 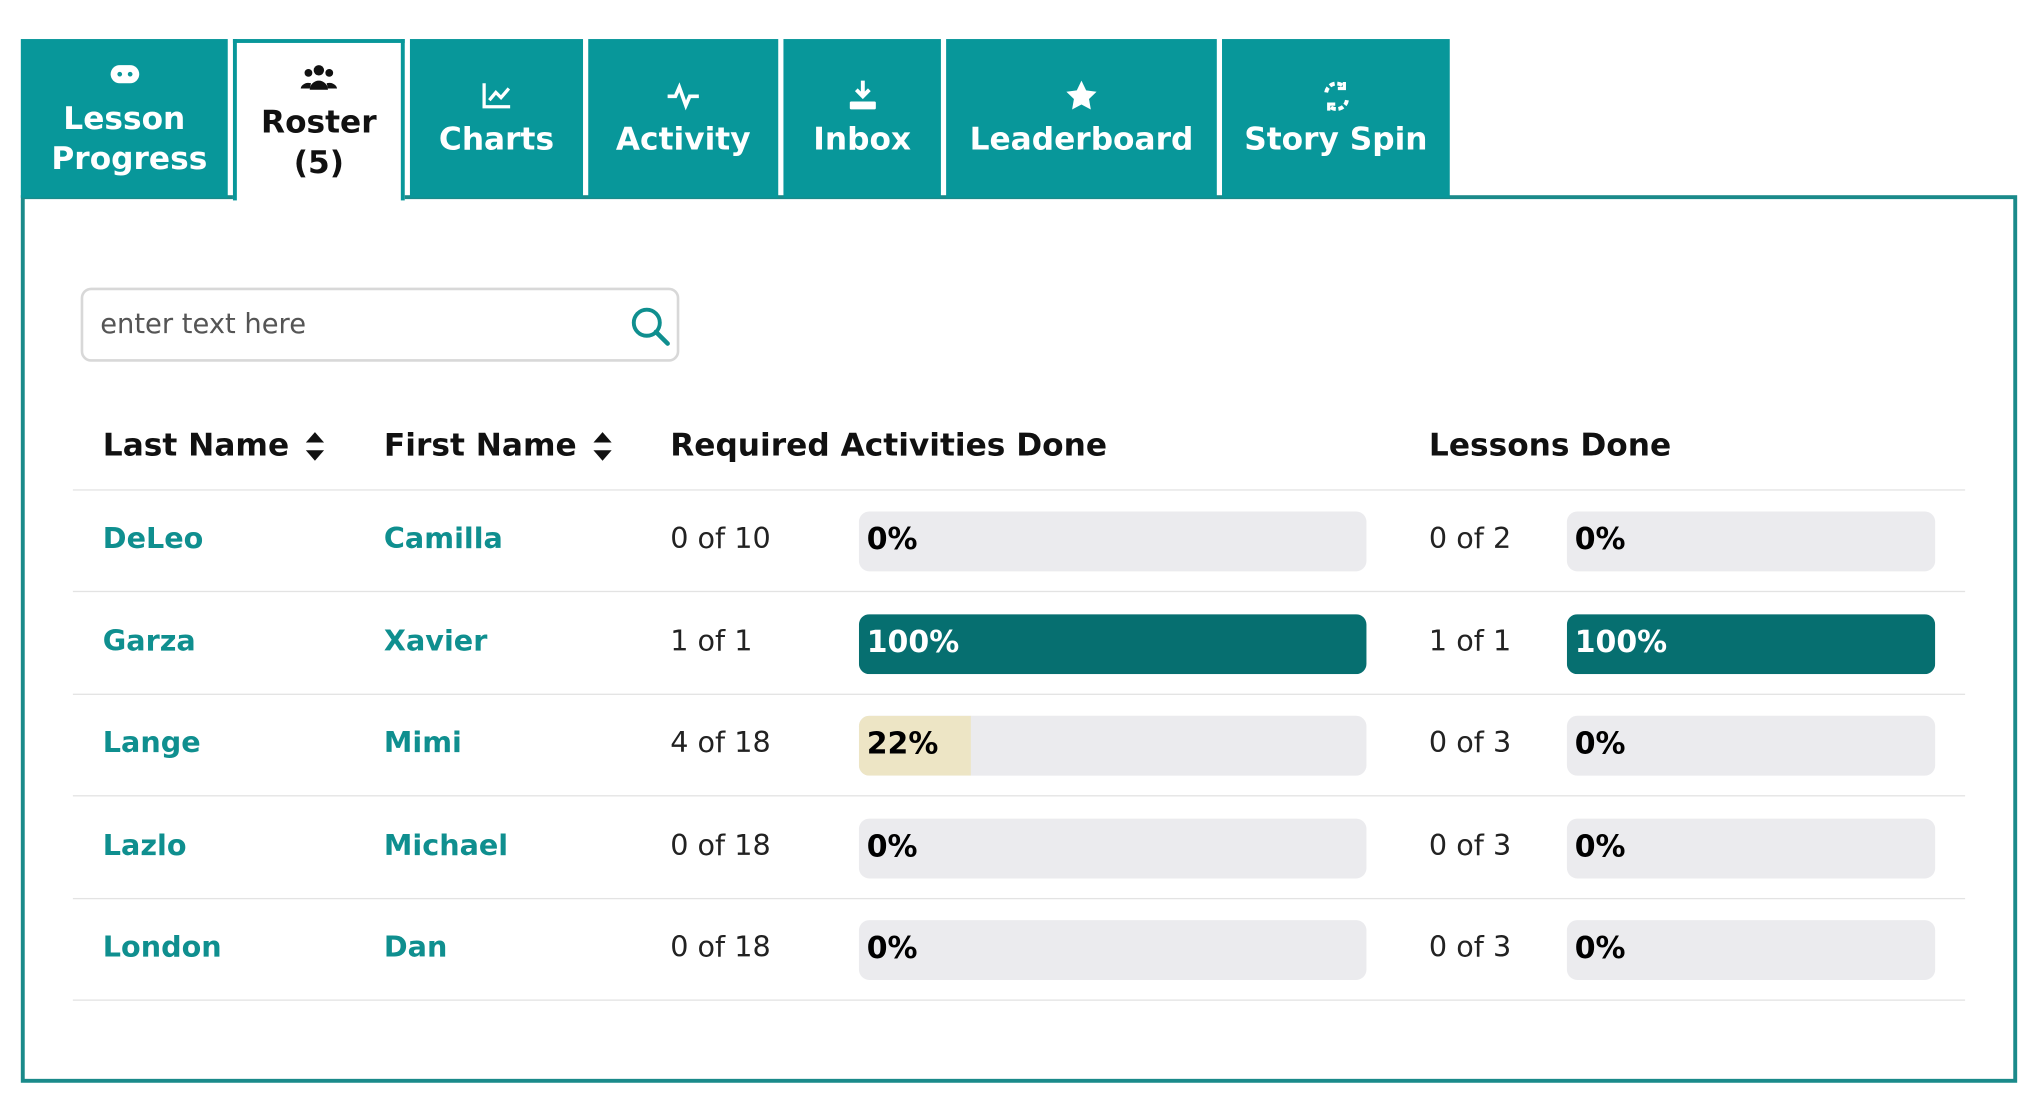 What do you see at coordinates (1112, 745) in the screenshot?
I see `progress-bar: 22%` at bounding box center [1112, 745].